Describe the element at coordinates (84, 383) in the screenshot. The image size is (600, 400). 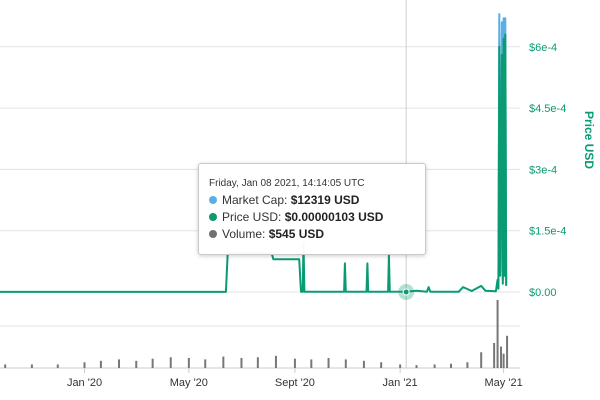
I see `x-tick-label: Jan '20` at that location.